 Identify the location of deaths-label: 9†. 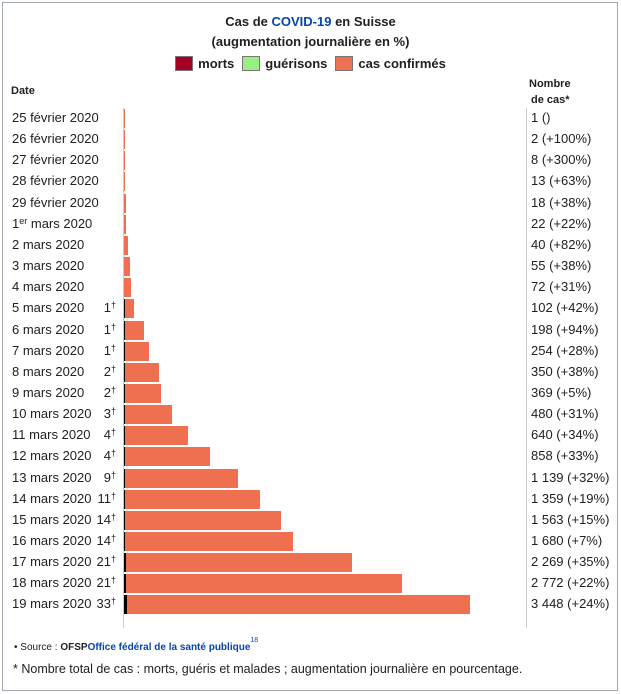
(109, 477).